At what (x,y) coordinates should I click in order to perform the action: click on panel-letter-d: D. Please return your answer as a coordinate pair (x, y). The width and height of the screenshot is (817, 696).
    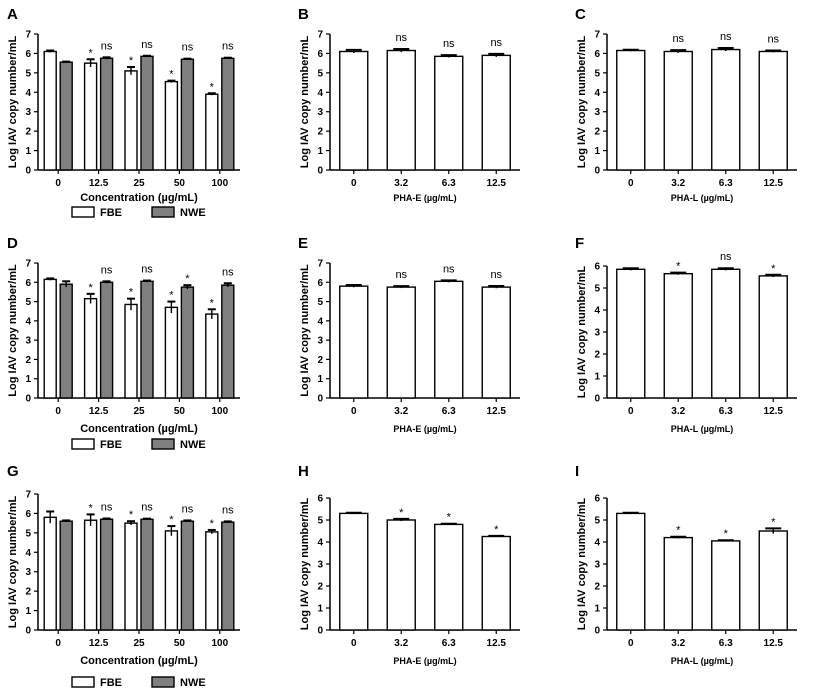
    Looking at the image, I should click on (12, 243).